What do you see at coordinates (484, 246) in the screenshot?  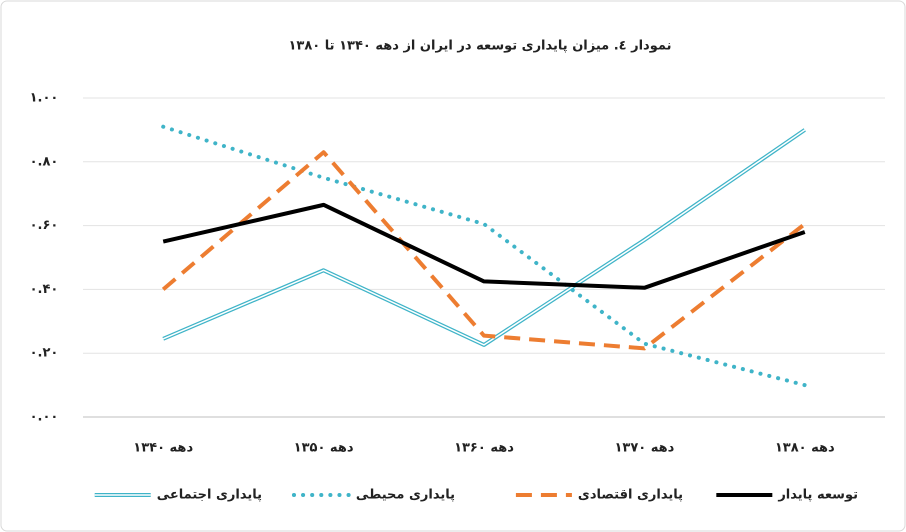 I see `series-line` at bounding box center [484, 246].